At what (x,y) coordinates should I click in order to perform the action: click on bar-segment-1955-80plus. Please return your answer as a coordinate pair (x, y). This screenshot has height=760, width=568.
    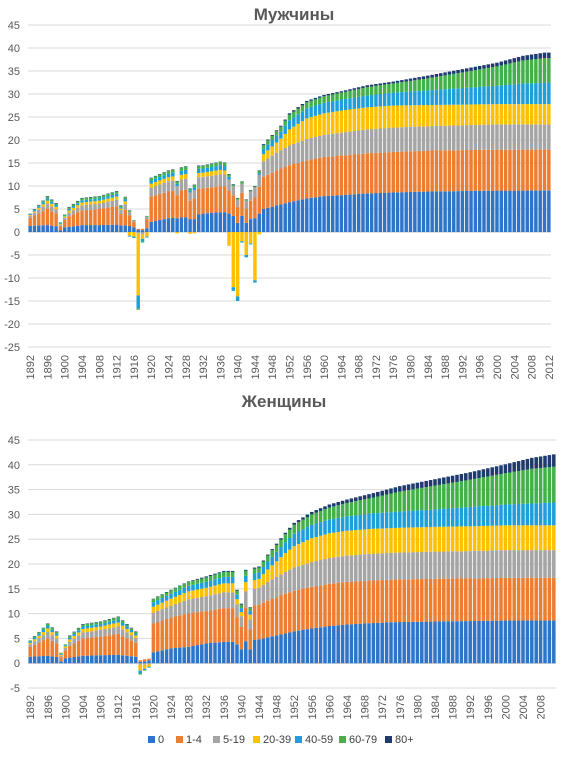
    Looking at the image, I should click on (302, 105).